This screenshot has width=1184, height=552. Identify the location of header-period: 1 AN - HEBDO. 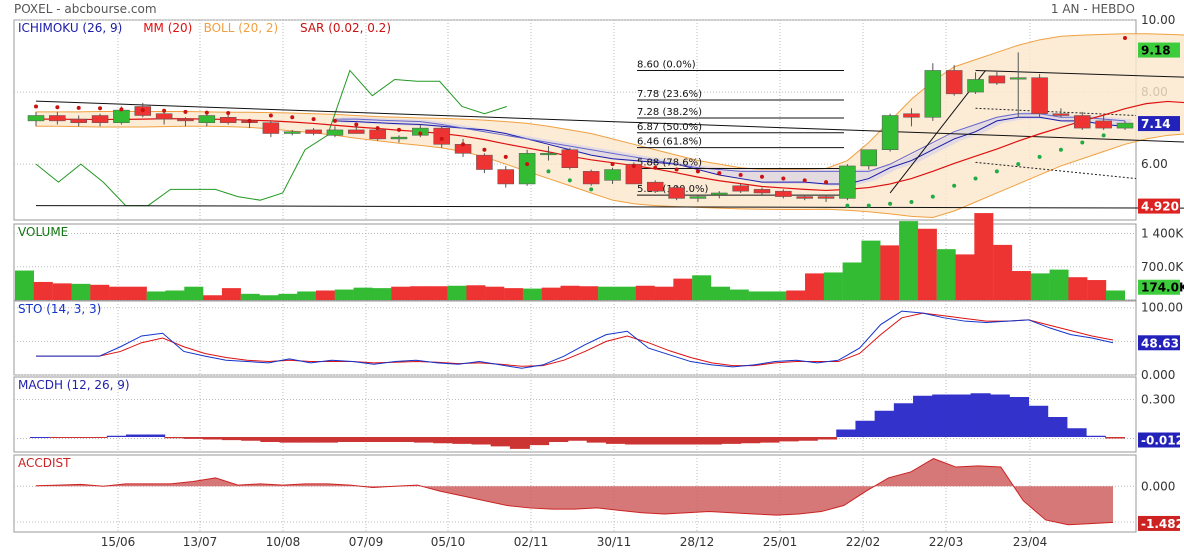
(1093, 9).